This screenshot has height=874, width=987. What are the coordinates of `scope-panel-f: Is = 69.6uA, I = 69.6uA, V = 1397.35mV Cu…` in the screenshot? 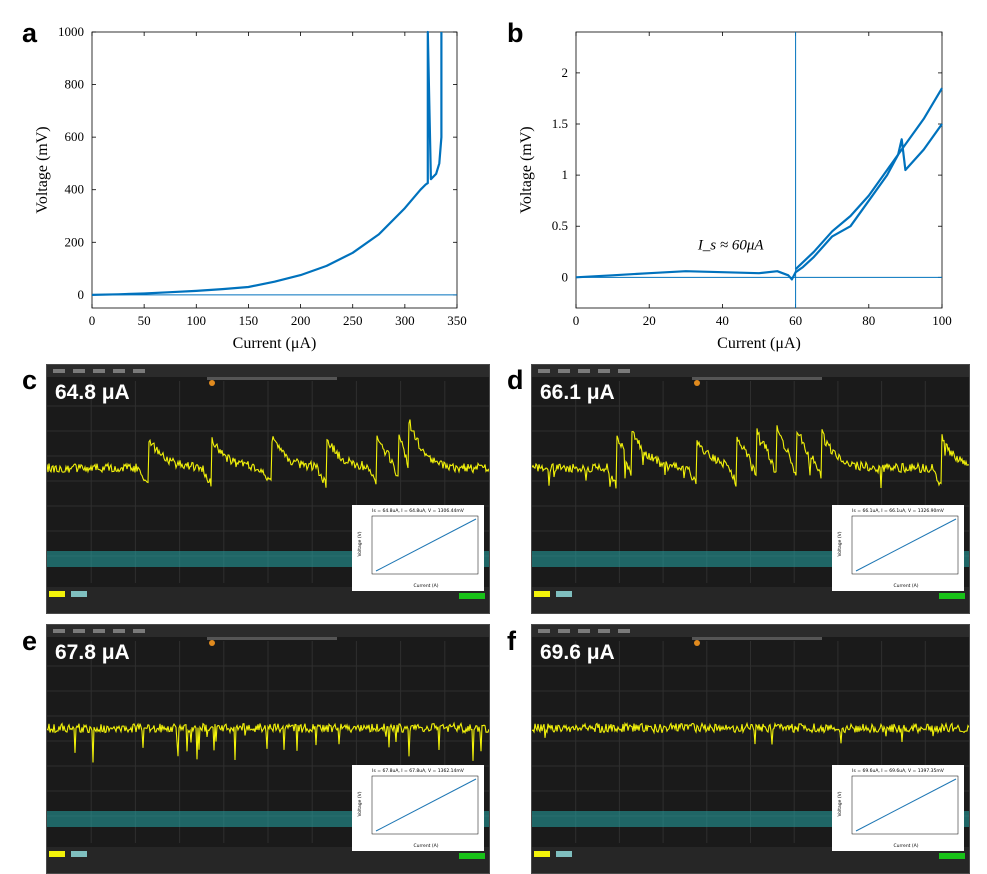 It's located at (750, 749).